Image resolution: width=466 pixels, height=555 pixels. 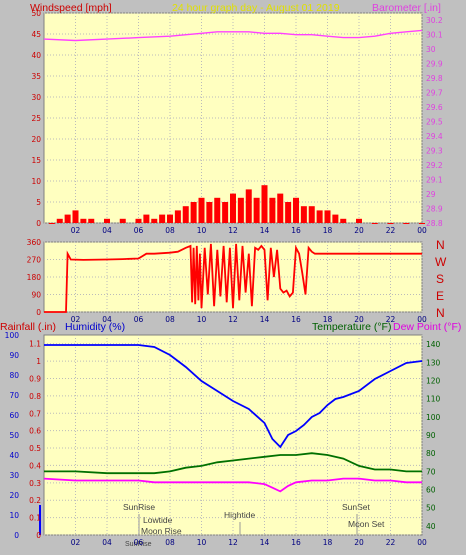 What do you see at coordinates (139, 507) in the screenshot?
I see `sunrise-label: SunRise` at bounding box center [139, 507].